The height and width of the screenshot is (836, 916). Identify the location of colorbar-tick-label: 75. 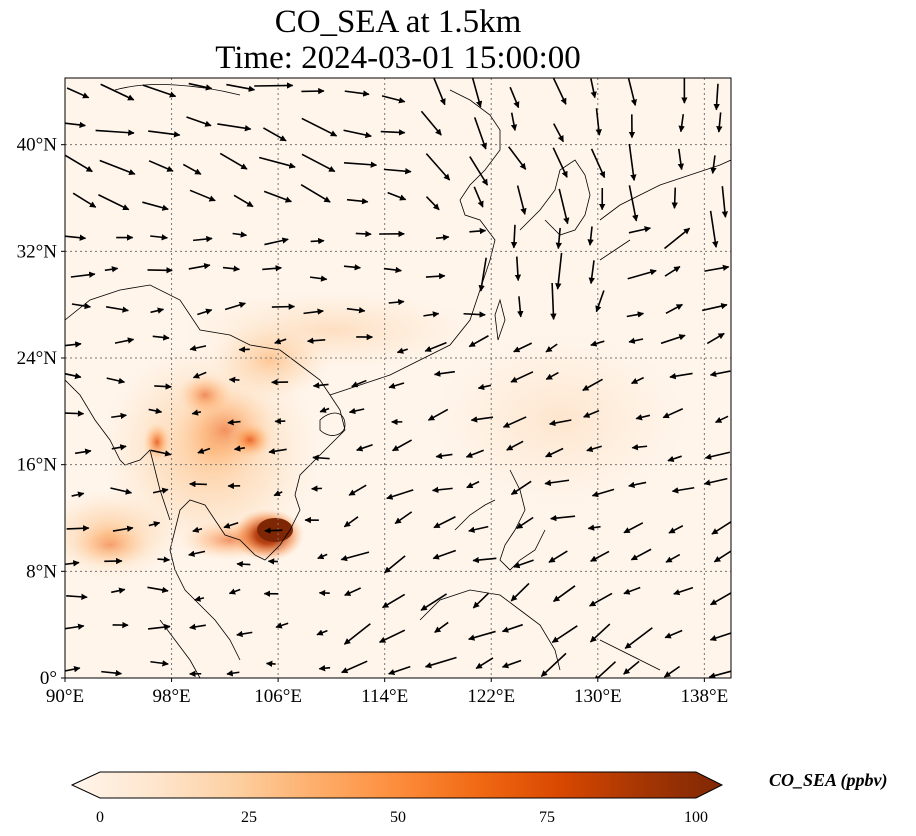
(547, 817).